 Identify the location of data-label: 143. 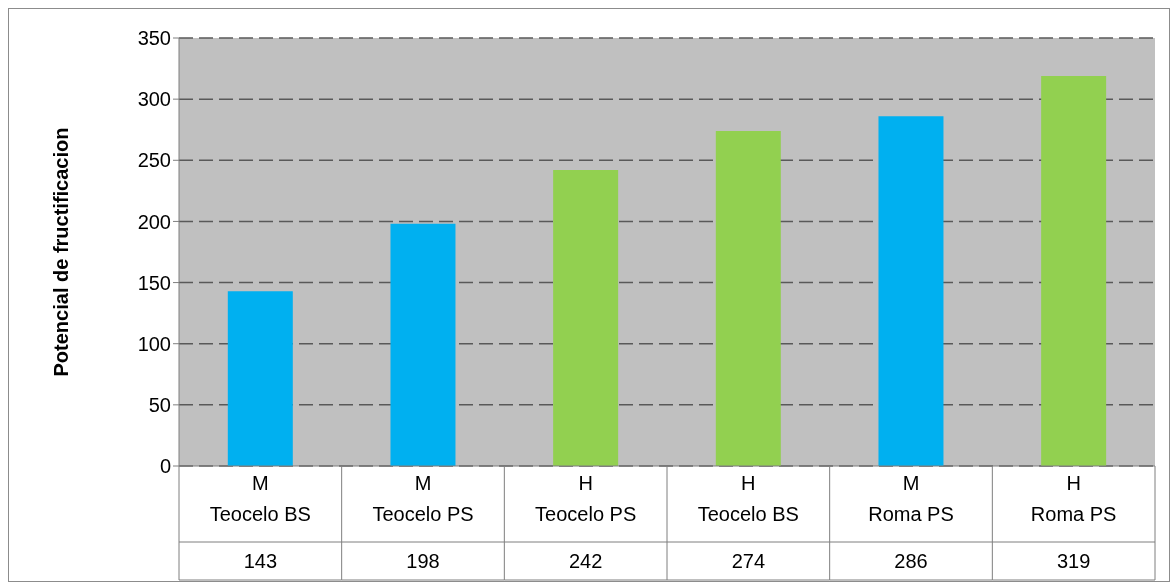
(260, 561).